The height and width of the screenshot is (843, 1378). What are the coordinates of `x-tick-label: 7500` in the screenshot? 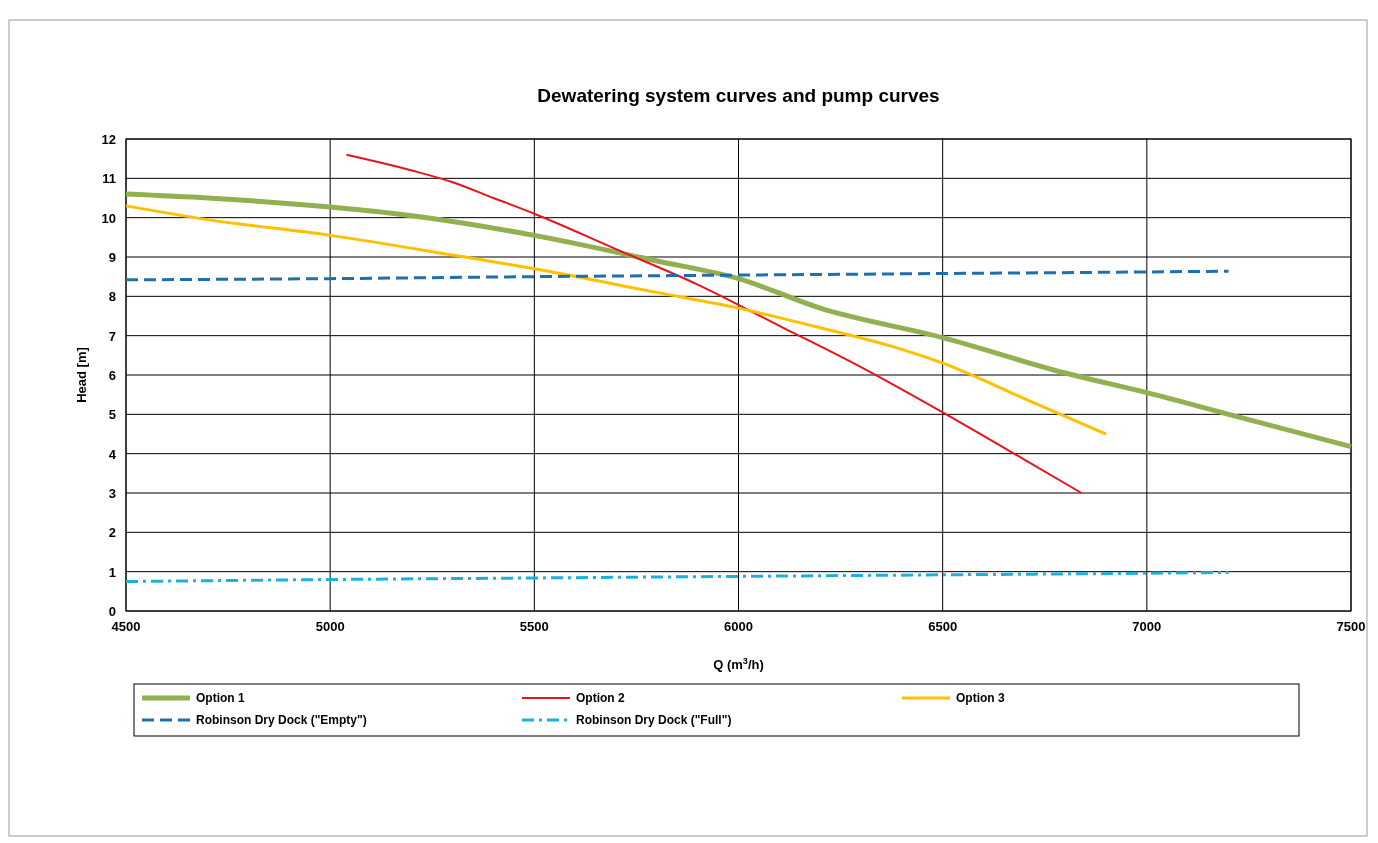 It's located at (1351, 626).